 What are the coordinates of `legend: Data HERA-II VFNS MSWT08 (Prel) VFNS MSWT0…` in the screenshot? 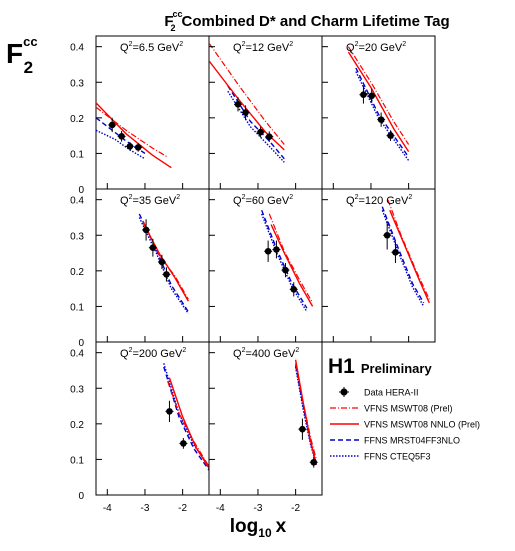 It's located at (405, 424).